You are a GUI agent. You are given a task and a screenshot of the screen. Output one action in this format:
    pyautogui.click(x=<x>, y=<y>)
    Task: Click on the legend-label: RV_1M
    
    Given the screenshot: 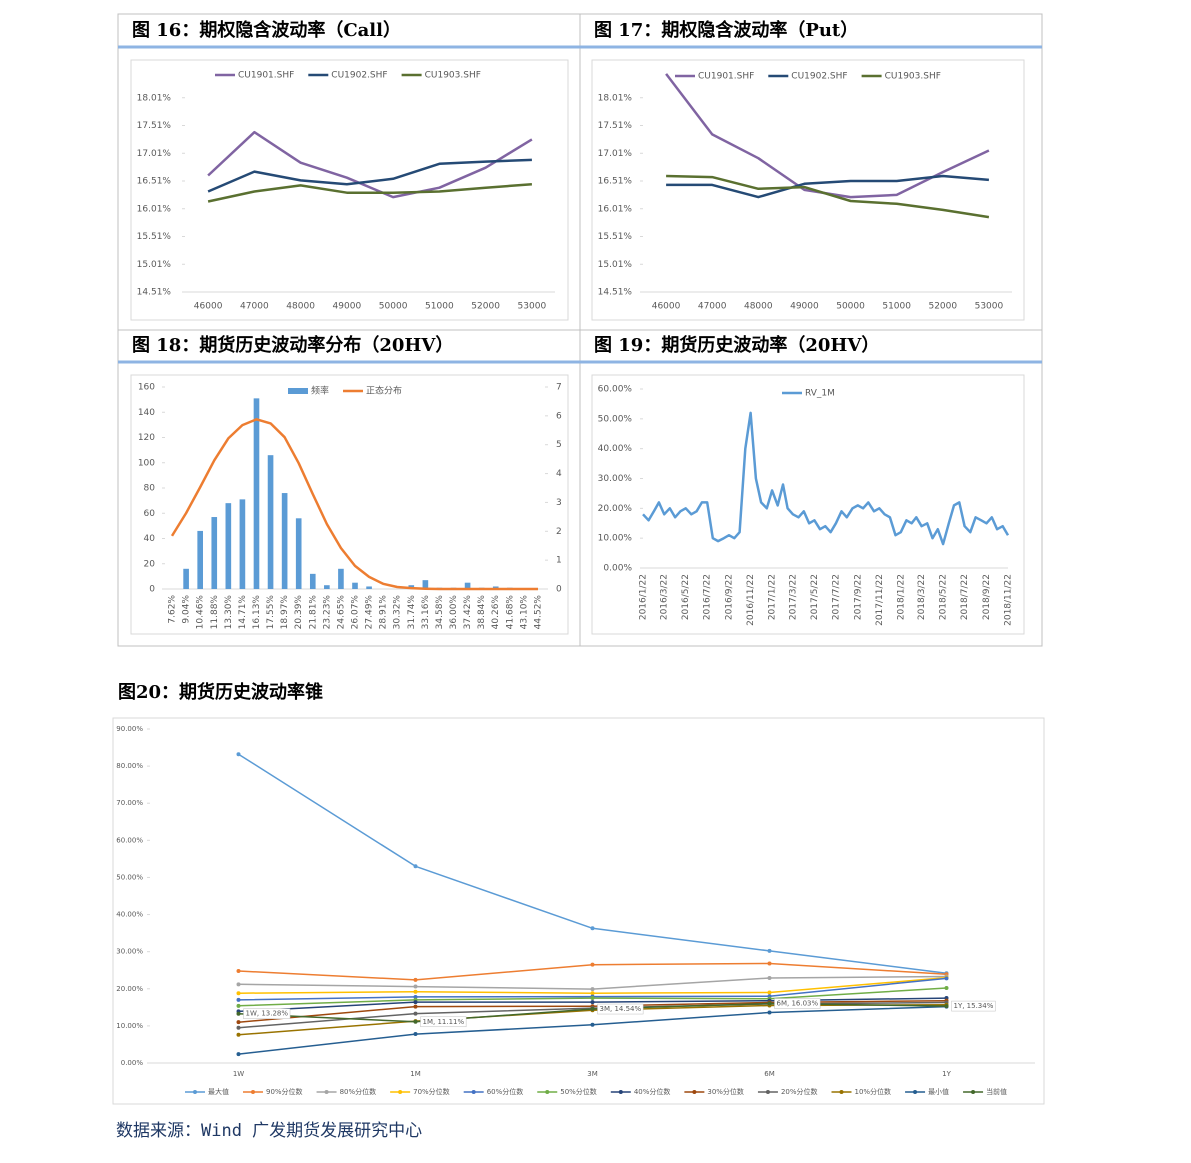 What is the action you would take?
    pyautogui.click(x=820, y=394)
    